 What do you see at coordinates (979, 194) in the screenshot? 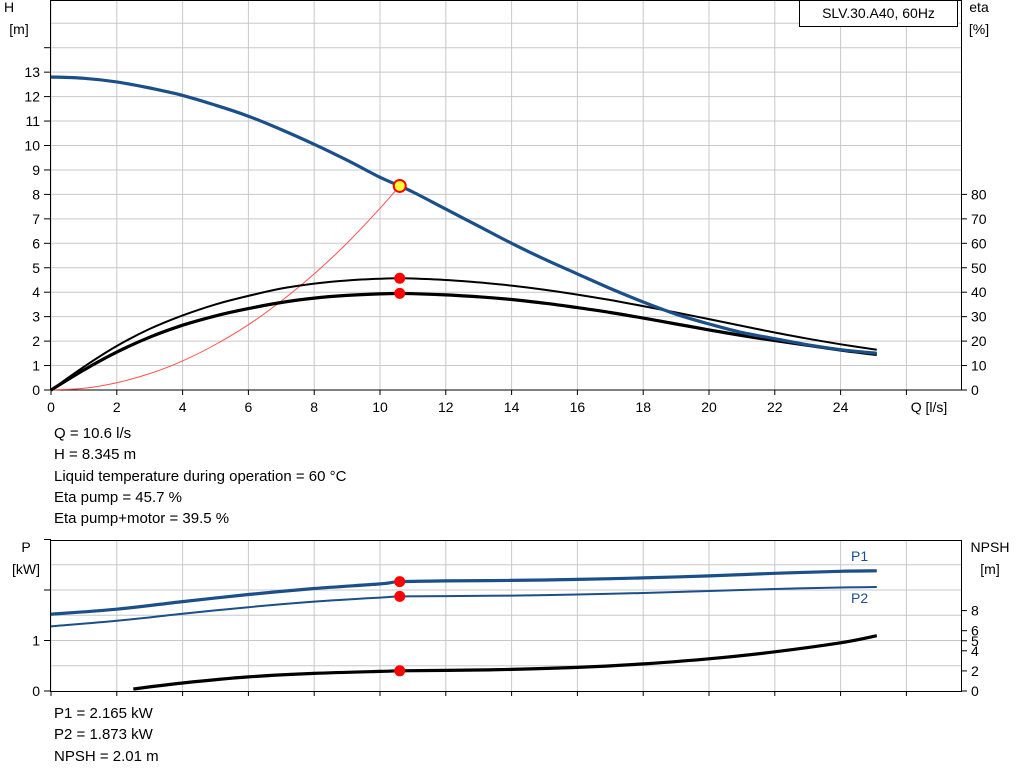
I see `y-right-tick-label: 80` at bounding box center [979, 194].